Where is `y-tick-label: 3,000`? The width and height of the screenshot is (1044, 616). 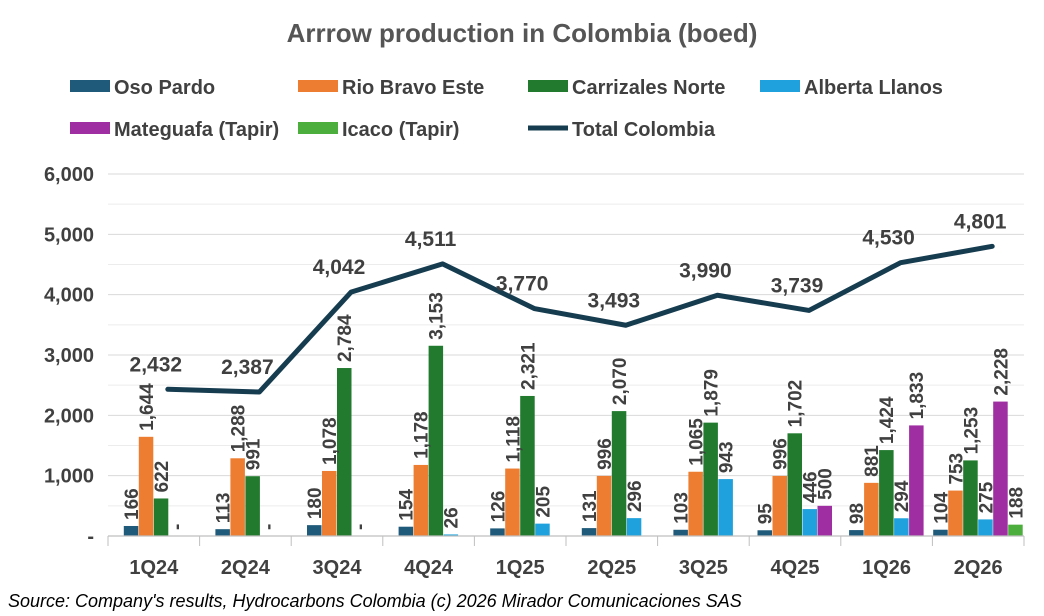
y-tick-label: 3,000 is located at coordinates (69, 356).